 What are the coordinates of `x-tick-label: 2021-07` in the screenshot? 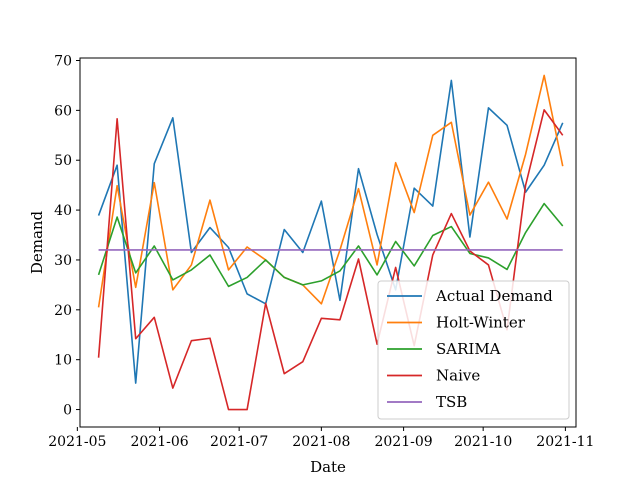 It's located at (239, 442).